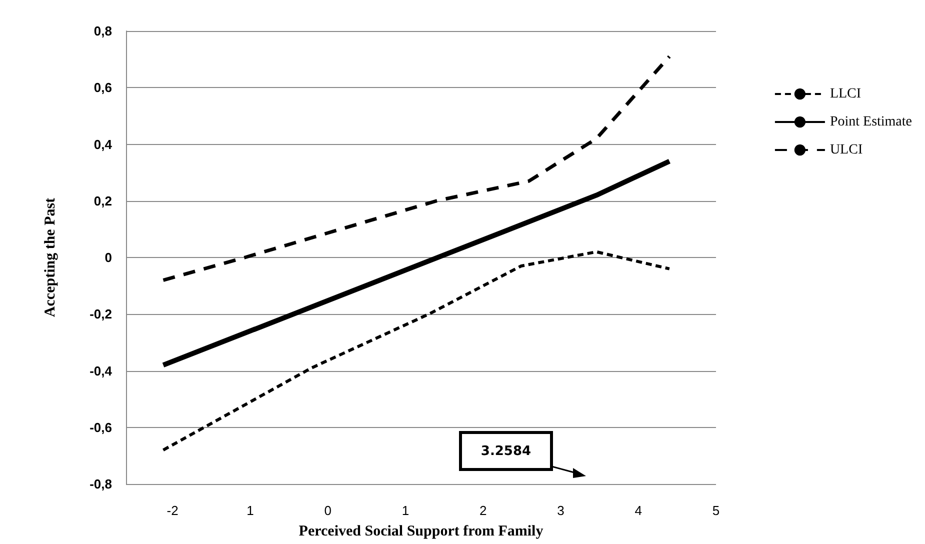  I want to click on y-tick-label: 0,4, so click(103, 144).